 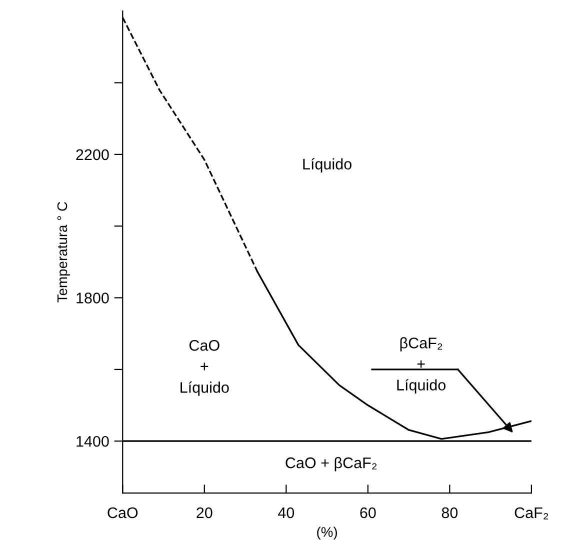 What do you see at coordinates (331, 464) in the screenshot?
I see `annotation: CaO + βCaF₂` at bounding box center [331, 464].